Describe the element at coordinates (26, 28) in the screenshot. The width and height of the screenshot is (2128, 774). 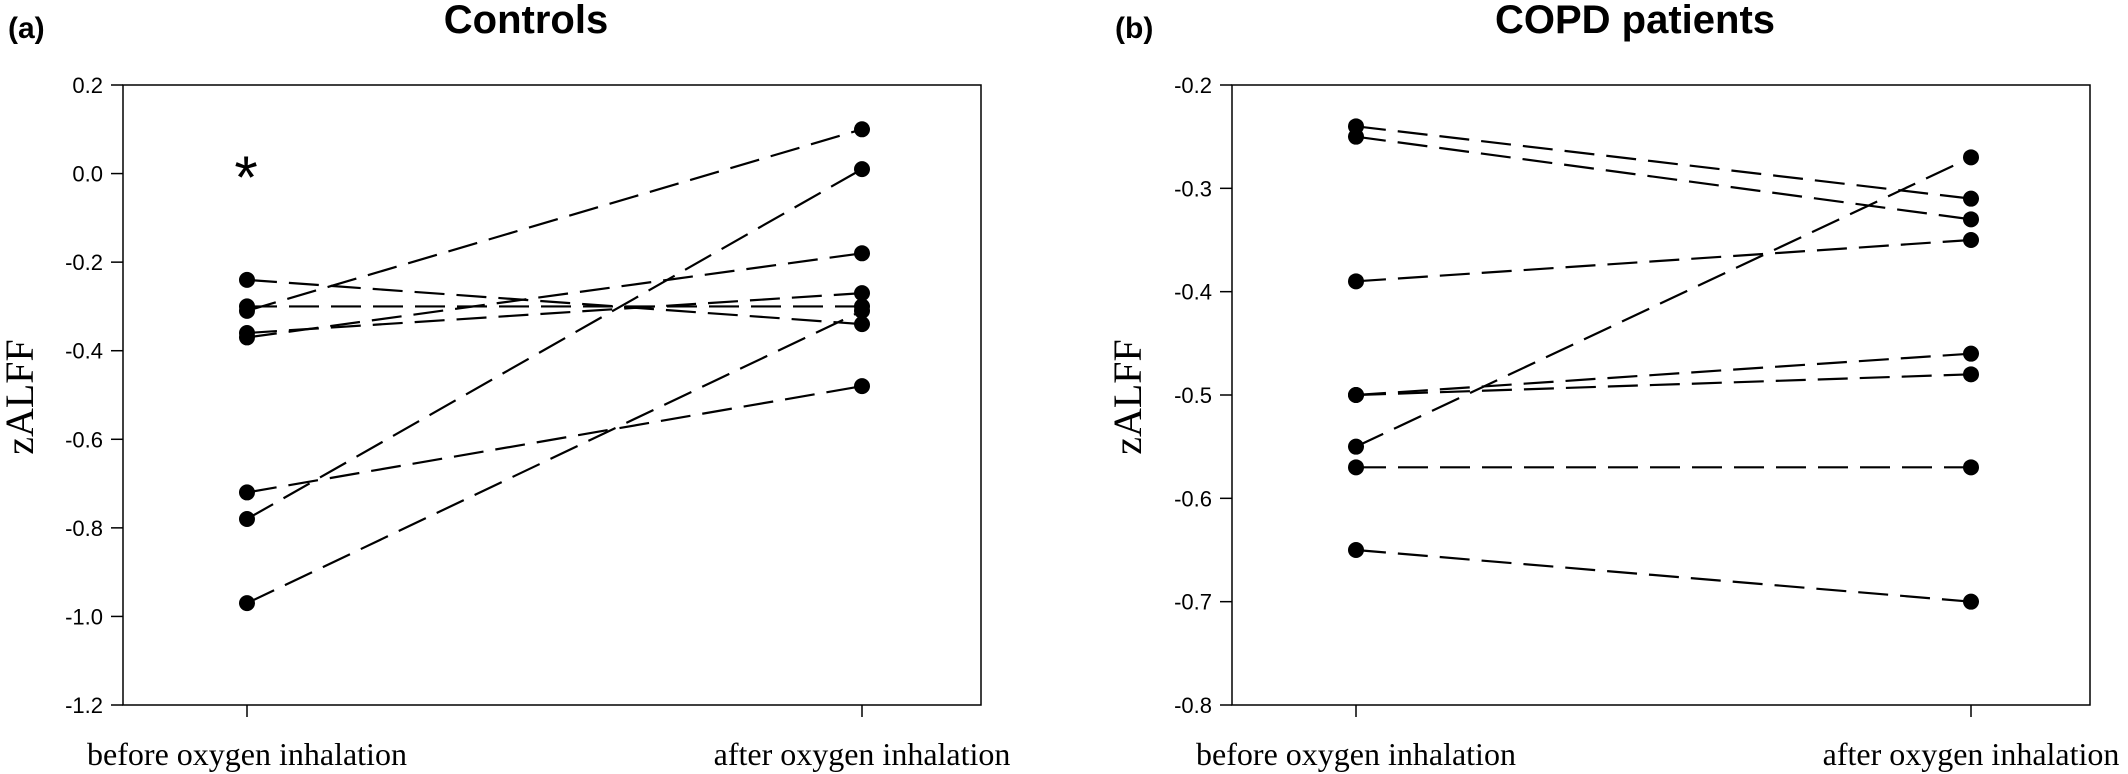
I see `panel-label: (a)` at that location.